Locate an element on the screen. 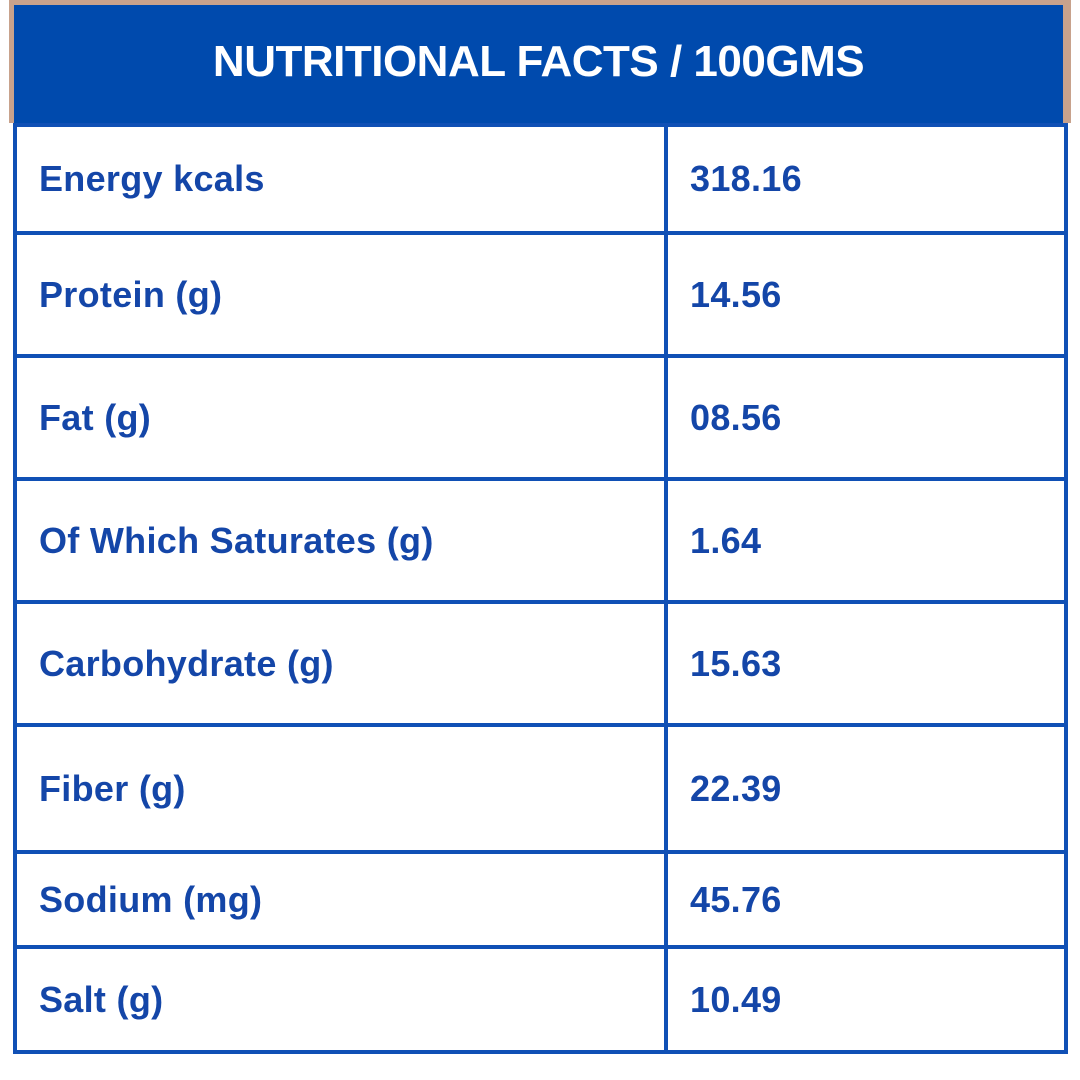 The width and height of the screenshot is (1080, 1080). nutrient-label: Sodium (mg) is located at coordinates (342, 899).